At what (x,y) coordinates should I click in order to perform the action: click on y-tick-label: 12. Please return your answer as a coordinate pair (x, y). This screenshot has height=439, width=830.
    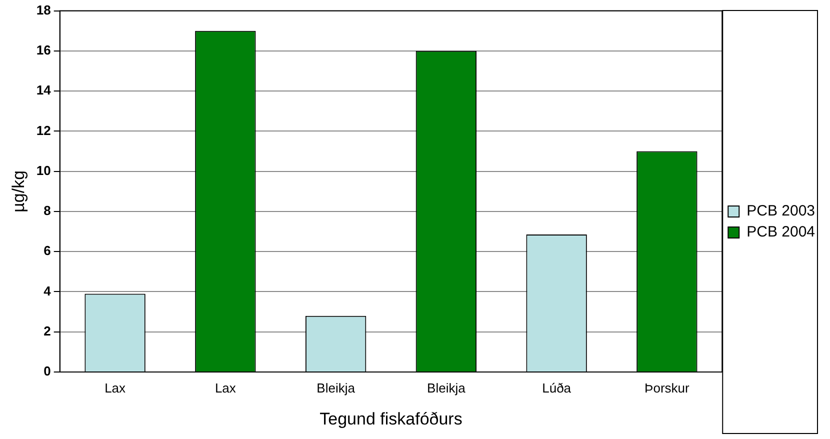
    Looking at the image, I should click on (43, 130).